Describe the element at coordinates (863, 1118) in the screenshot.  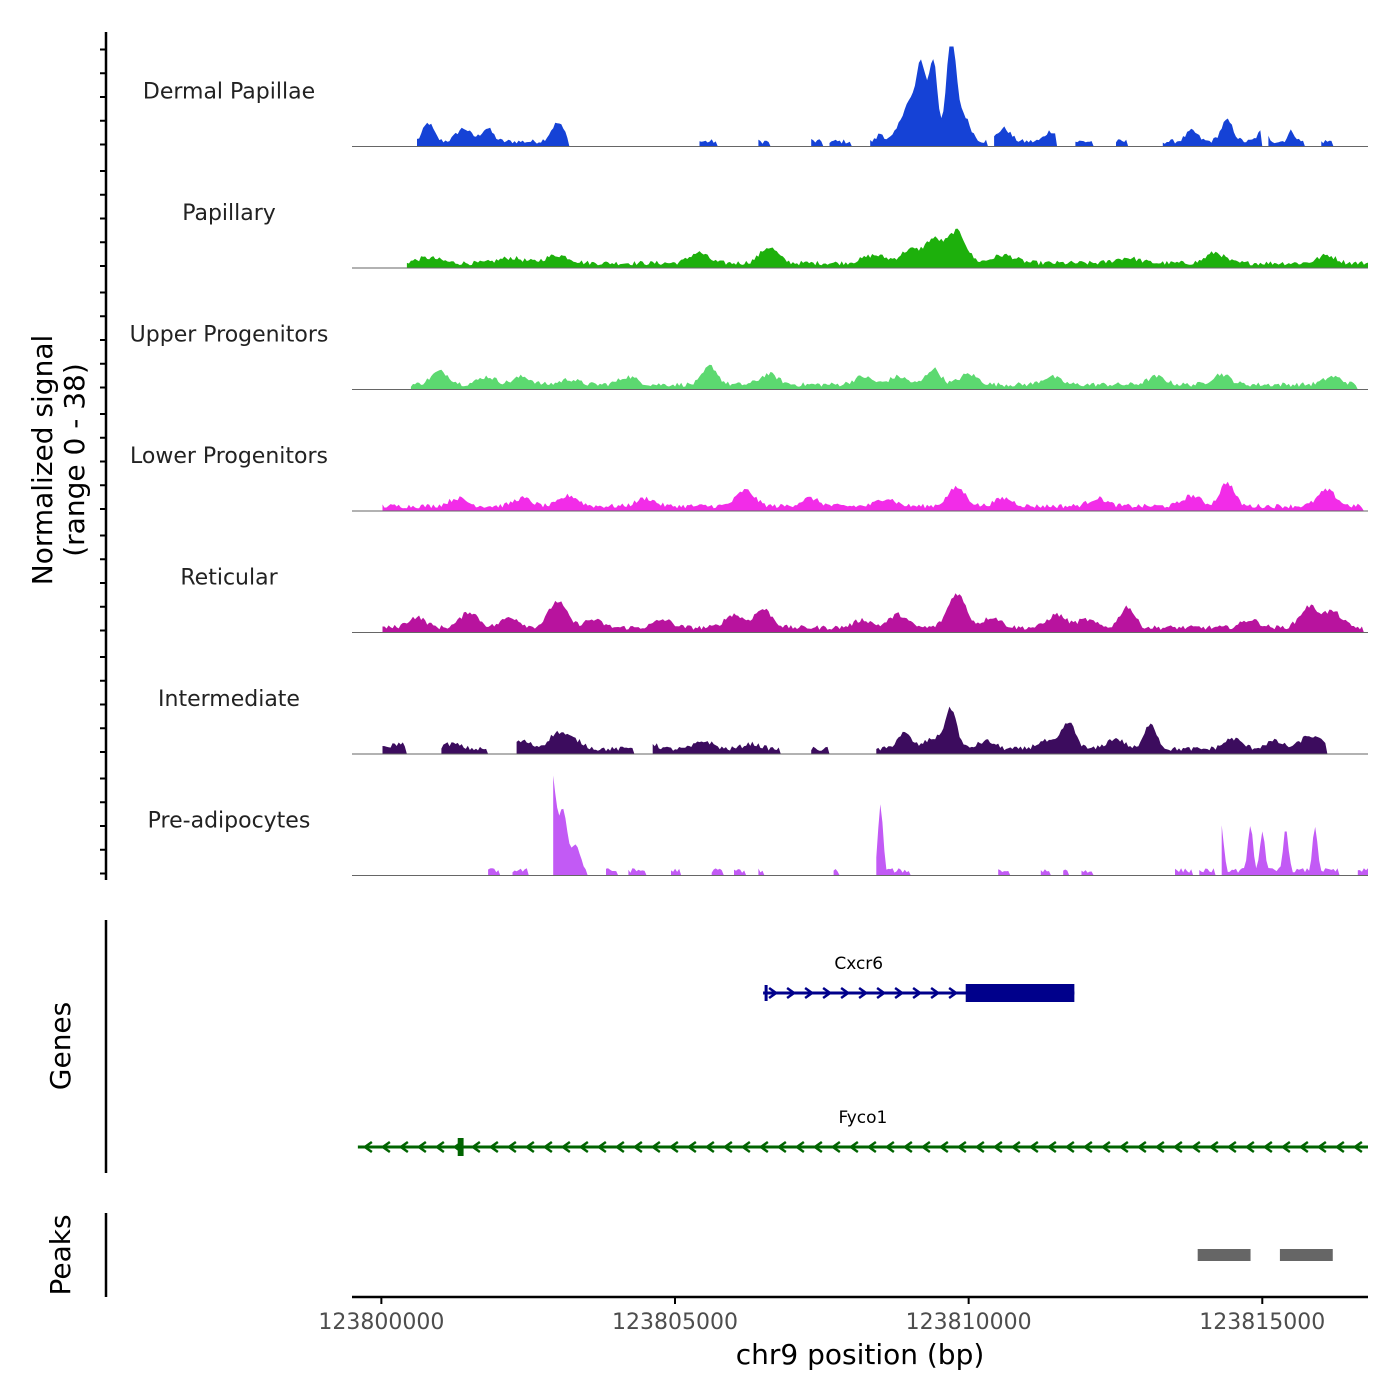
I see `gene-label: Fyco1` at that location.